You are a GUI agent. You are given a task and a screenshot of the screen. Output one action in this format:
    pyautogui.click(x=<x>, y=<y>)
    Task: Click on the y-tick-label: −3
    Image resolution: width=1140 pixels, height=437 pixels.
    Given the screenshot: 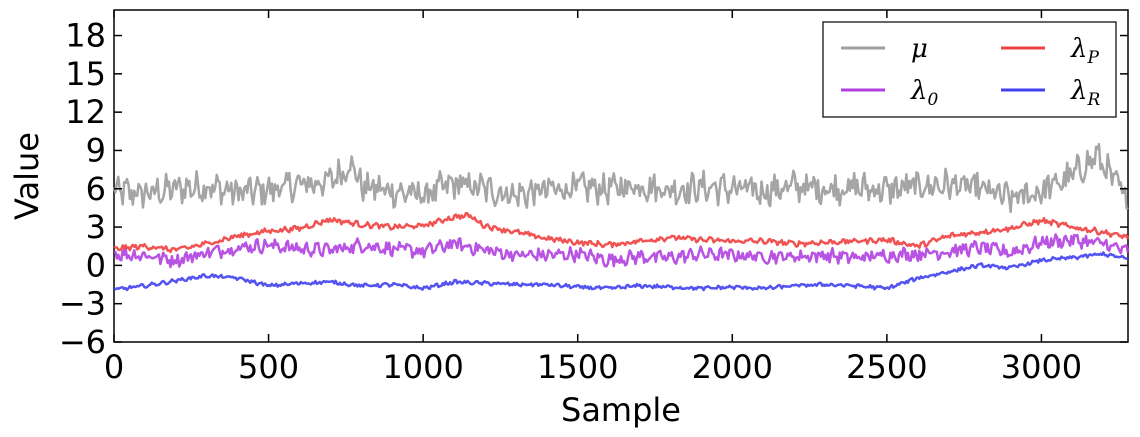 What is the action you would take?
    pyautogui.click(x=82, y=304)
    